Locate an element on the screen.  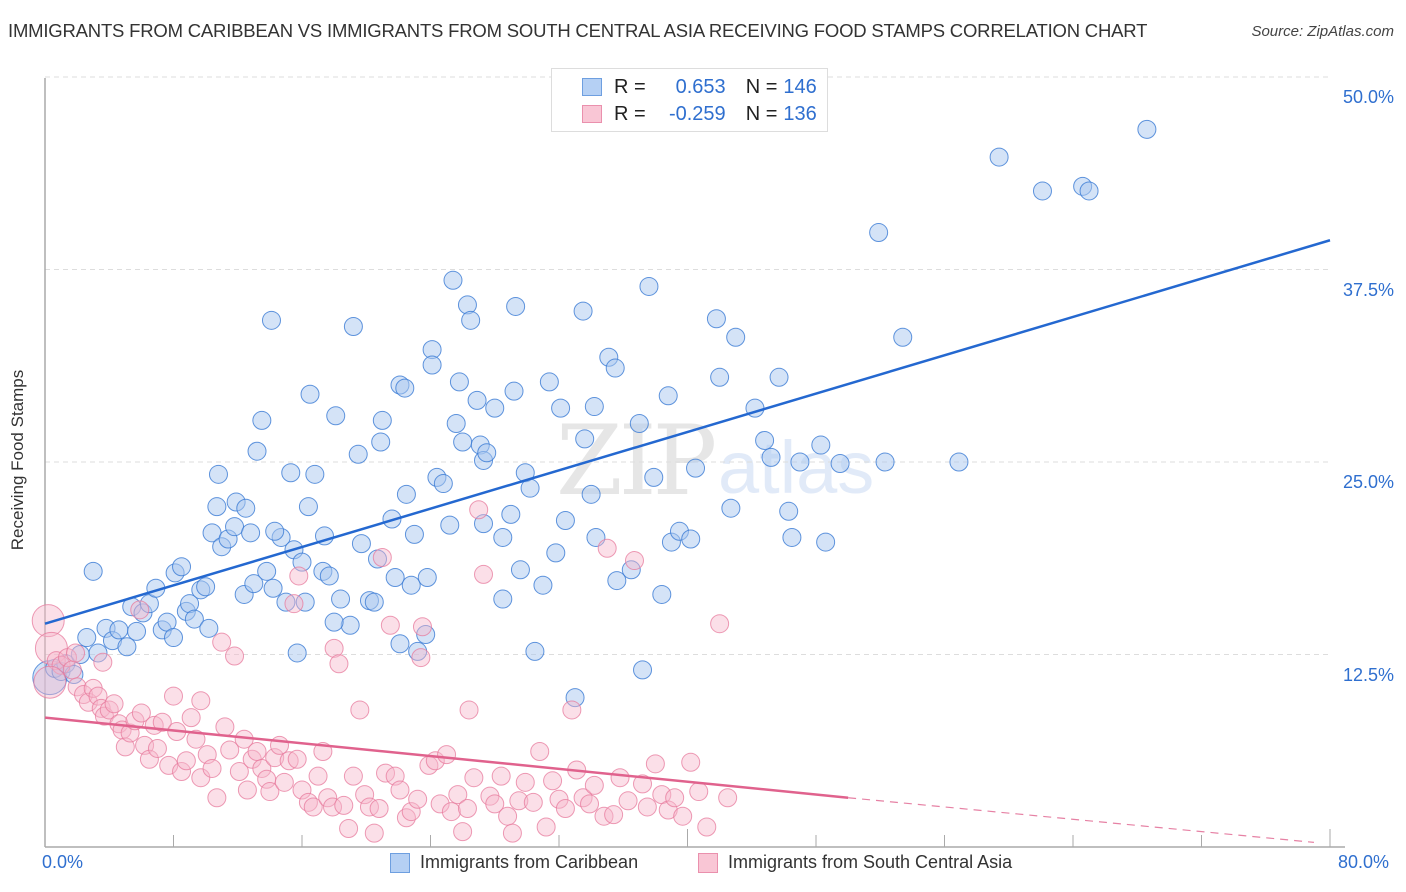
y-tick-label: 50.0% is located at coordinates (1368, 97).